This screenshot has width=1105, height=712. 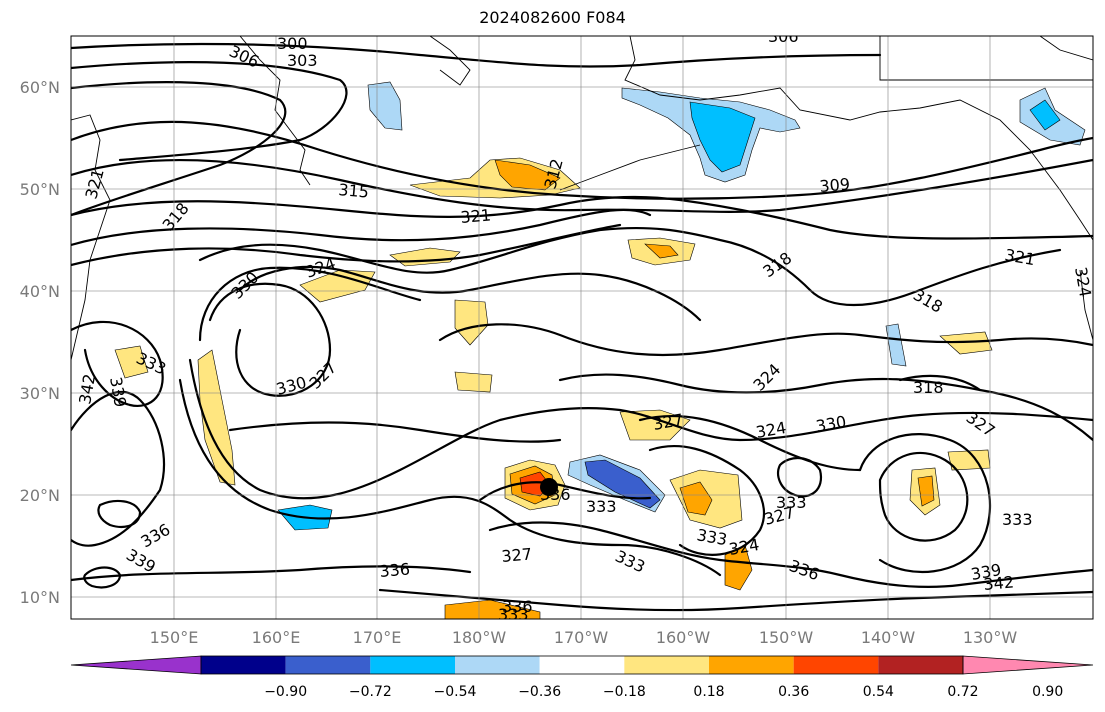 I want to click on colorbar-tick-label: −0.54, so click(x=455, y=692).